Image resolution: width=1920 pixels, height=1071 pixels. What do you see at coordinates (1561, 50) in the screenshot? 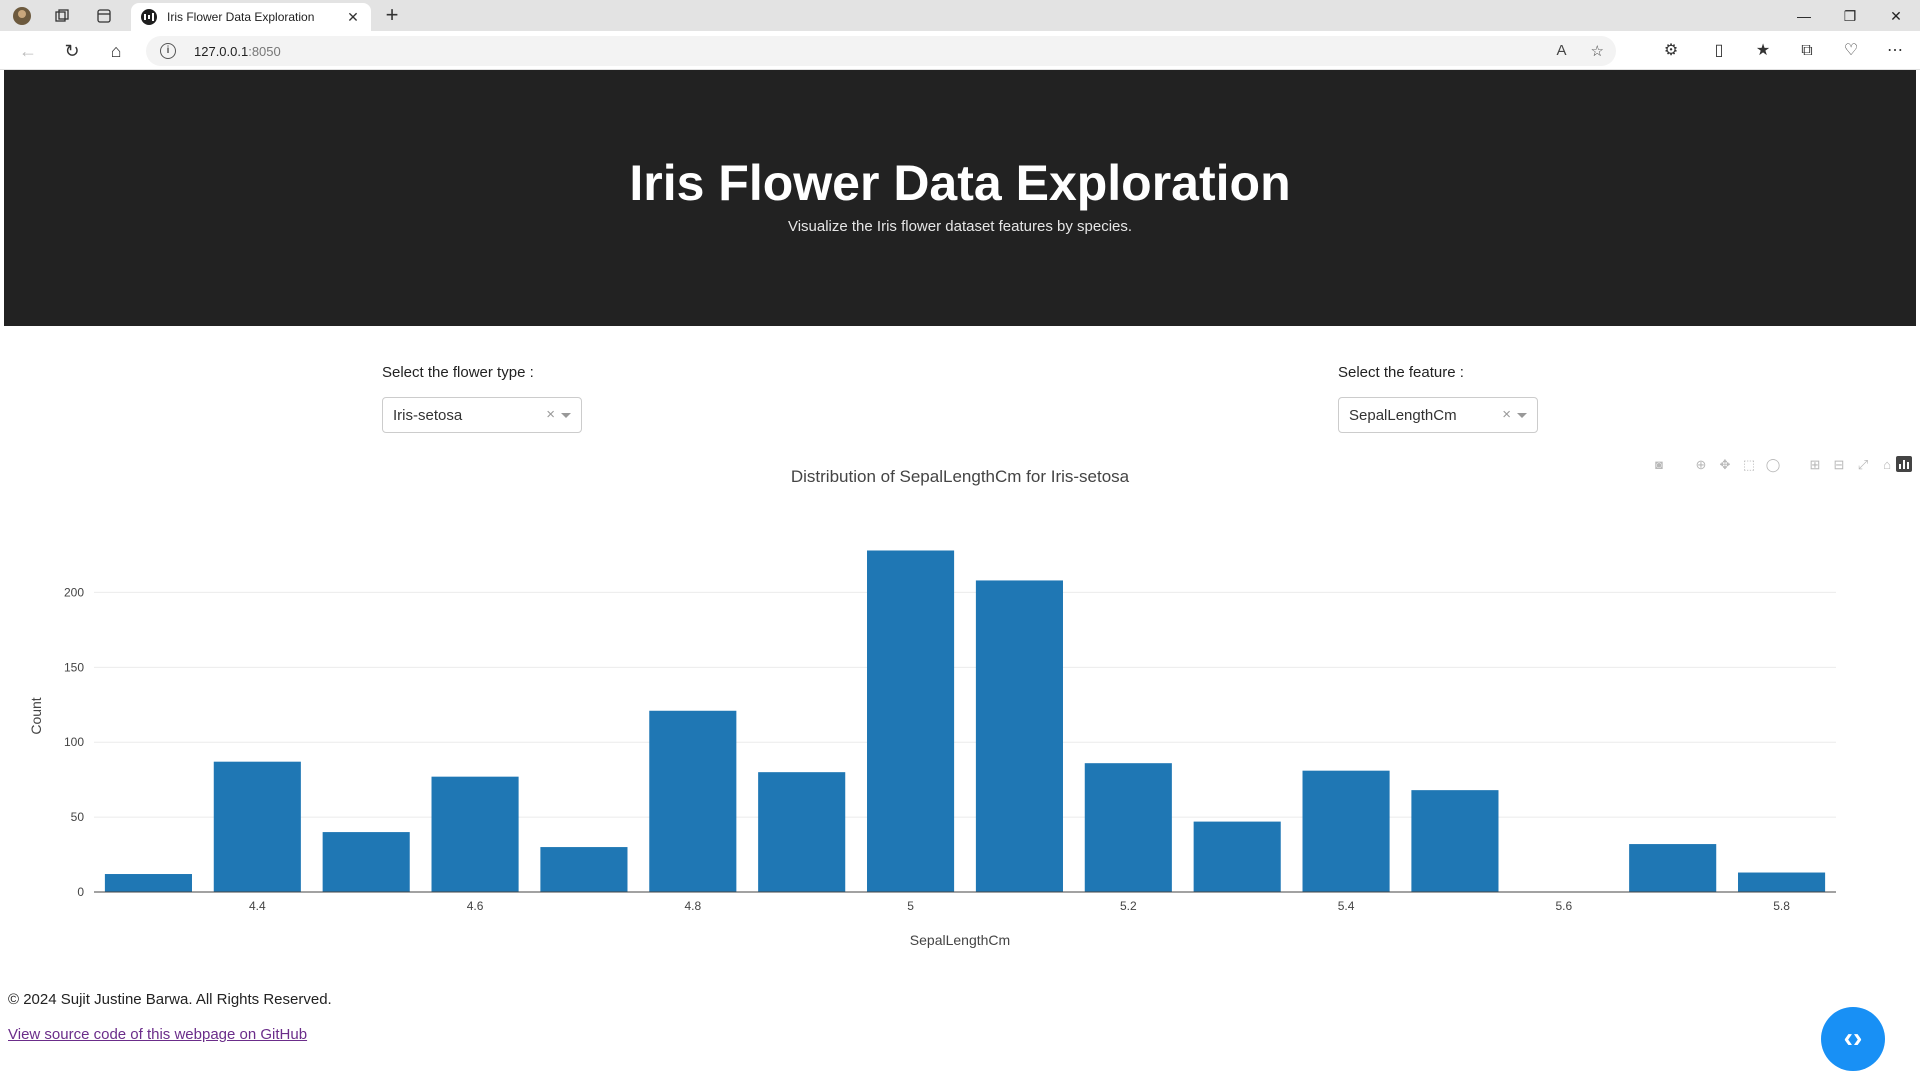
I see `read-aloud-icon: A` at bounding box center [1561, 50].